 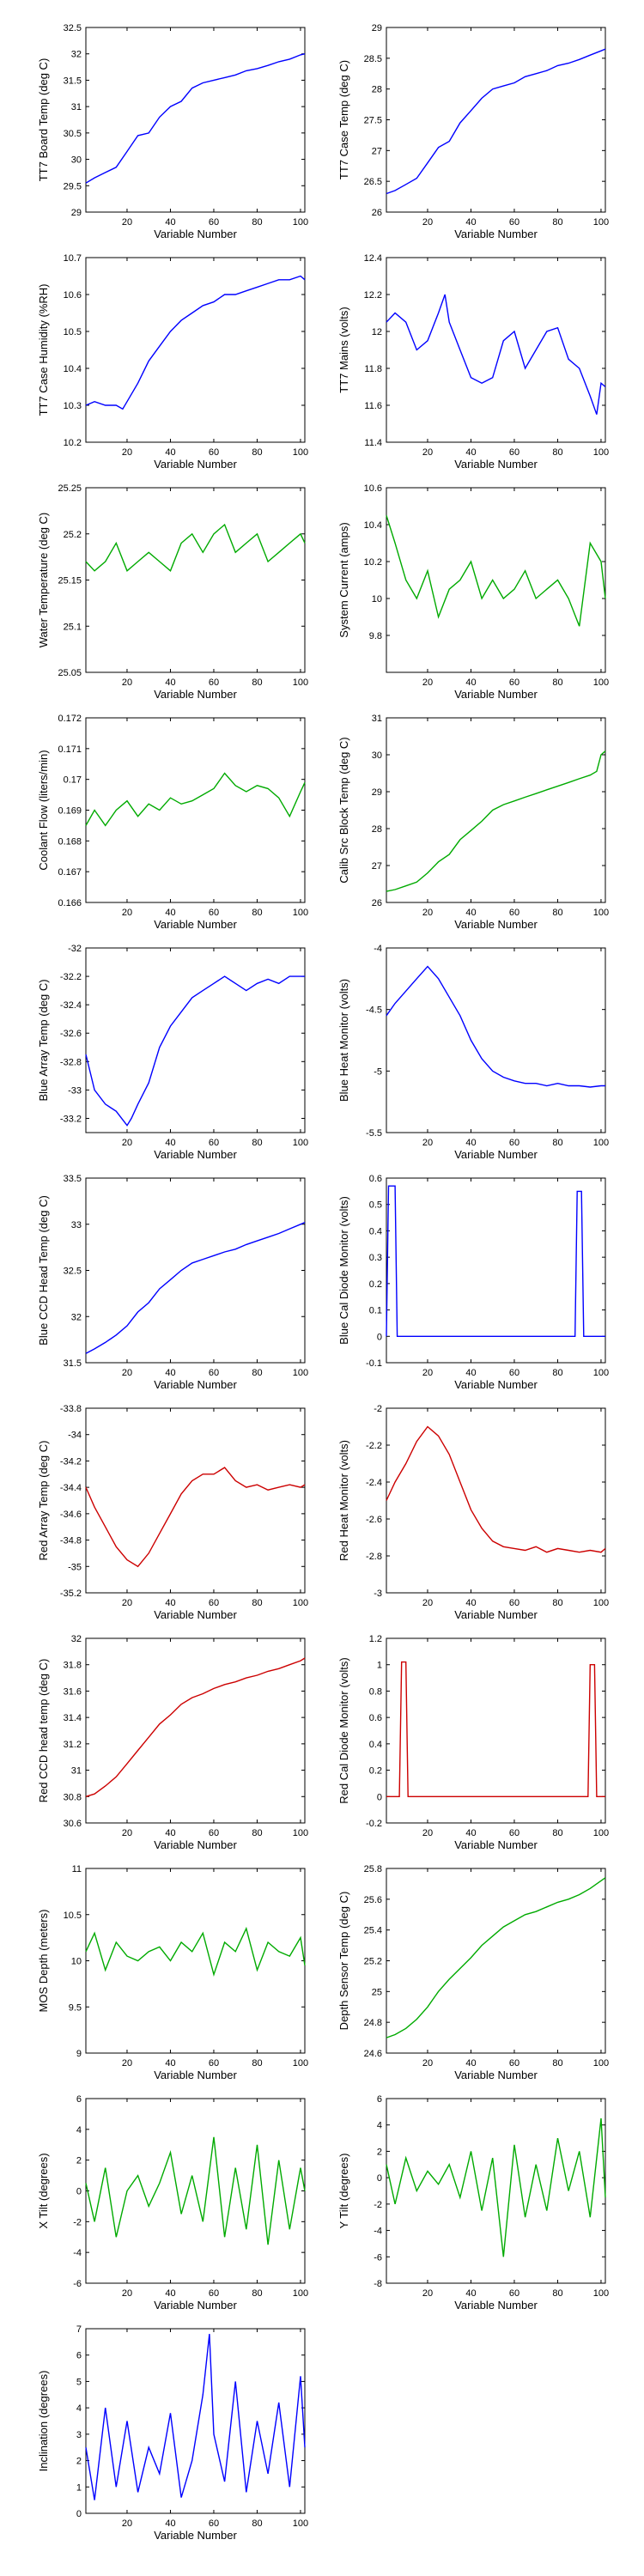 What do you see at coordinates (377, 332) in the screenshot?
I see `y-tick-label: 12` at bounding box center [377, 332].